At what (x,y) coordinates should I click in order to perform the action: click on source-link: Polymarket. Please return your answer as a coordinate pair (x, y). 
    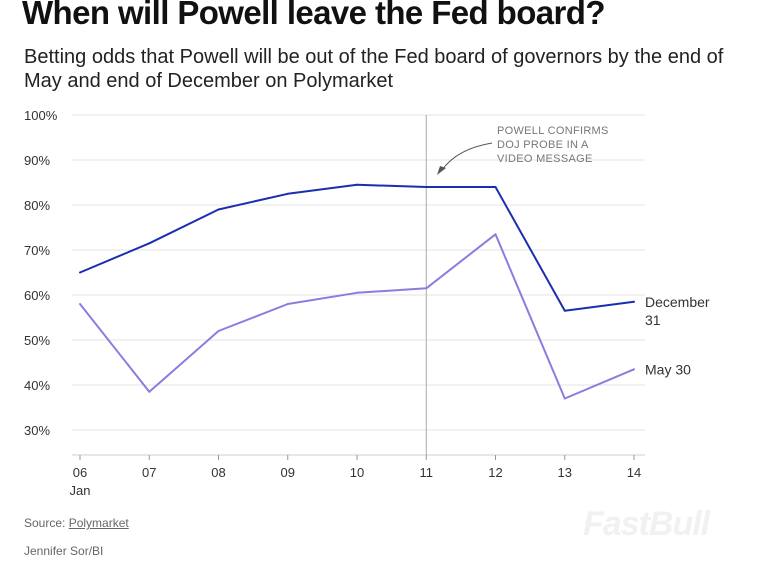
    Looking at the image, I should click on (98, 523).